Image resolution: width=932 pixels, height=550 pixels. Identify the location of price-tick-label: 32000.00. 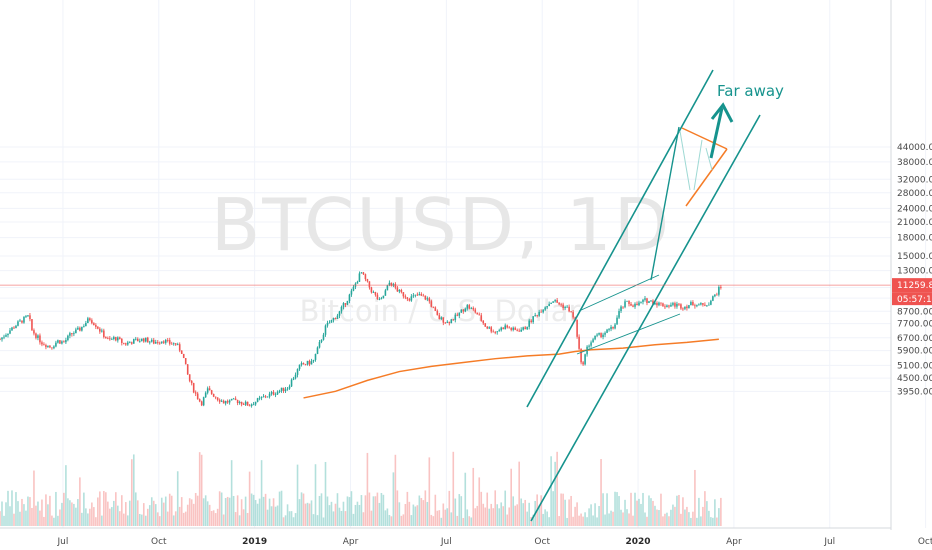
(914, 180).